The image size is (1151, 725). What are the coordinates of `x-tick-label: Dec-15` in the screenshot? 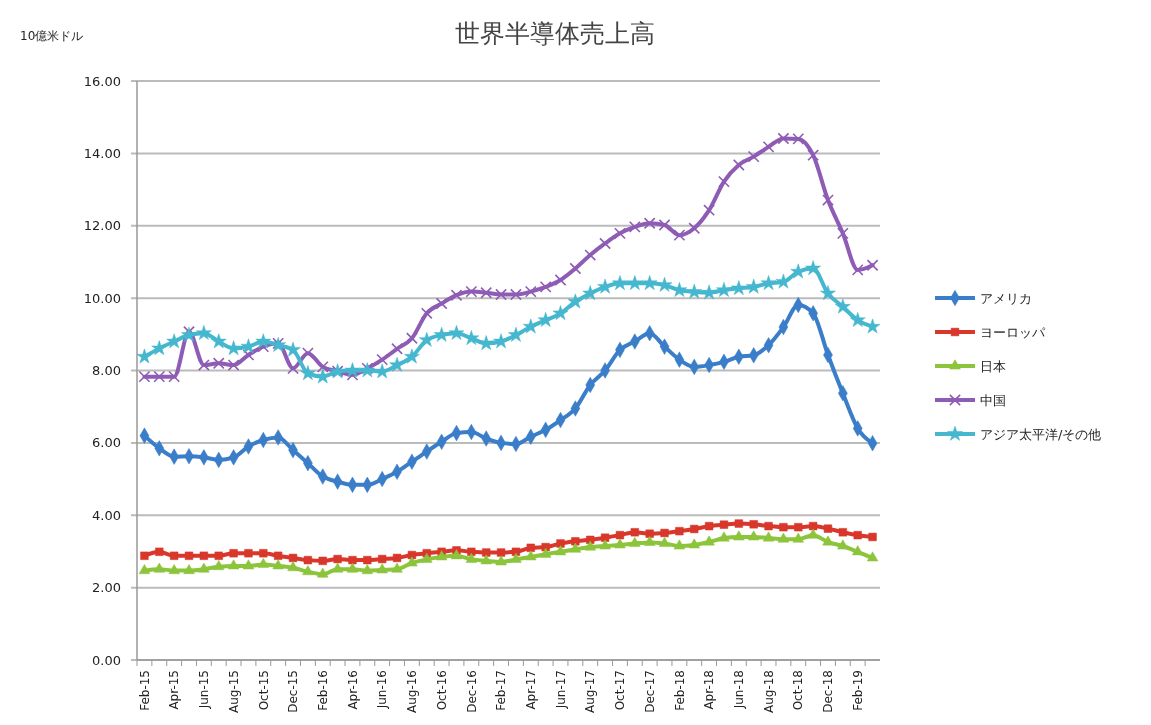 It's located at (293, 691).